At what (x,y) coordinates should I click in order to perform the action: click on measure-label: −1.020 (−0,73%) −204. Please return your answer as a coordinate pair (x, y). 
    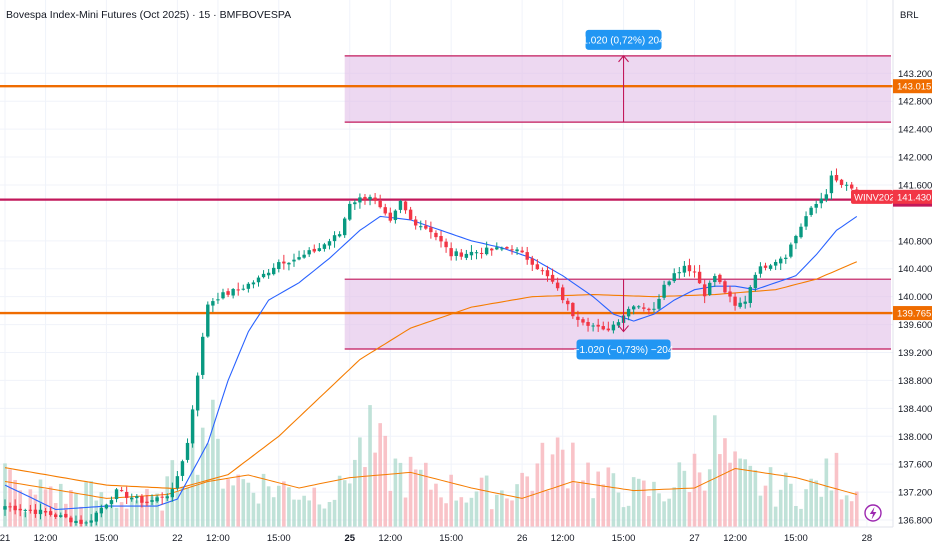
    Looking at the image, I should click on (624, 350).